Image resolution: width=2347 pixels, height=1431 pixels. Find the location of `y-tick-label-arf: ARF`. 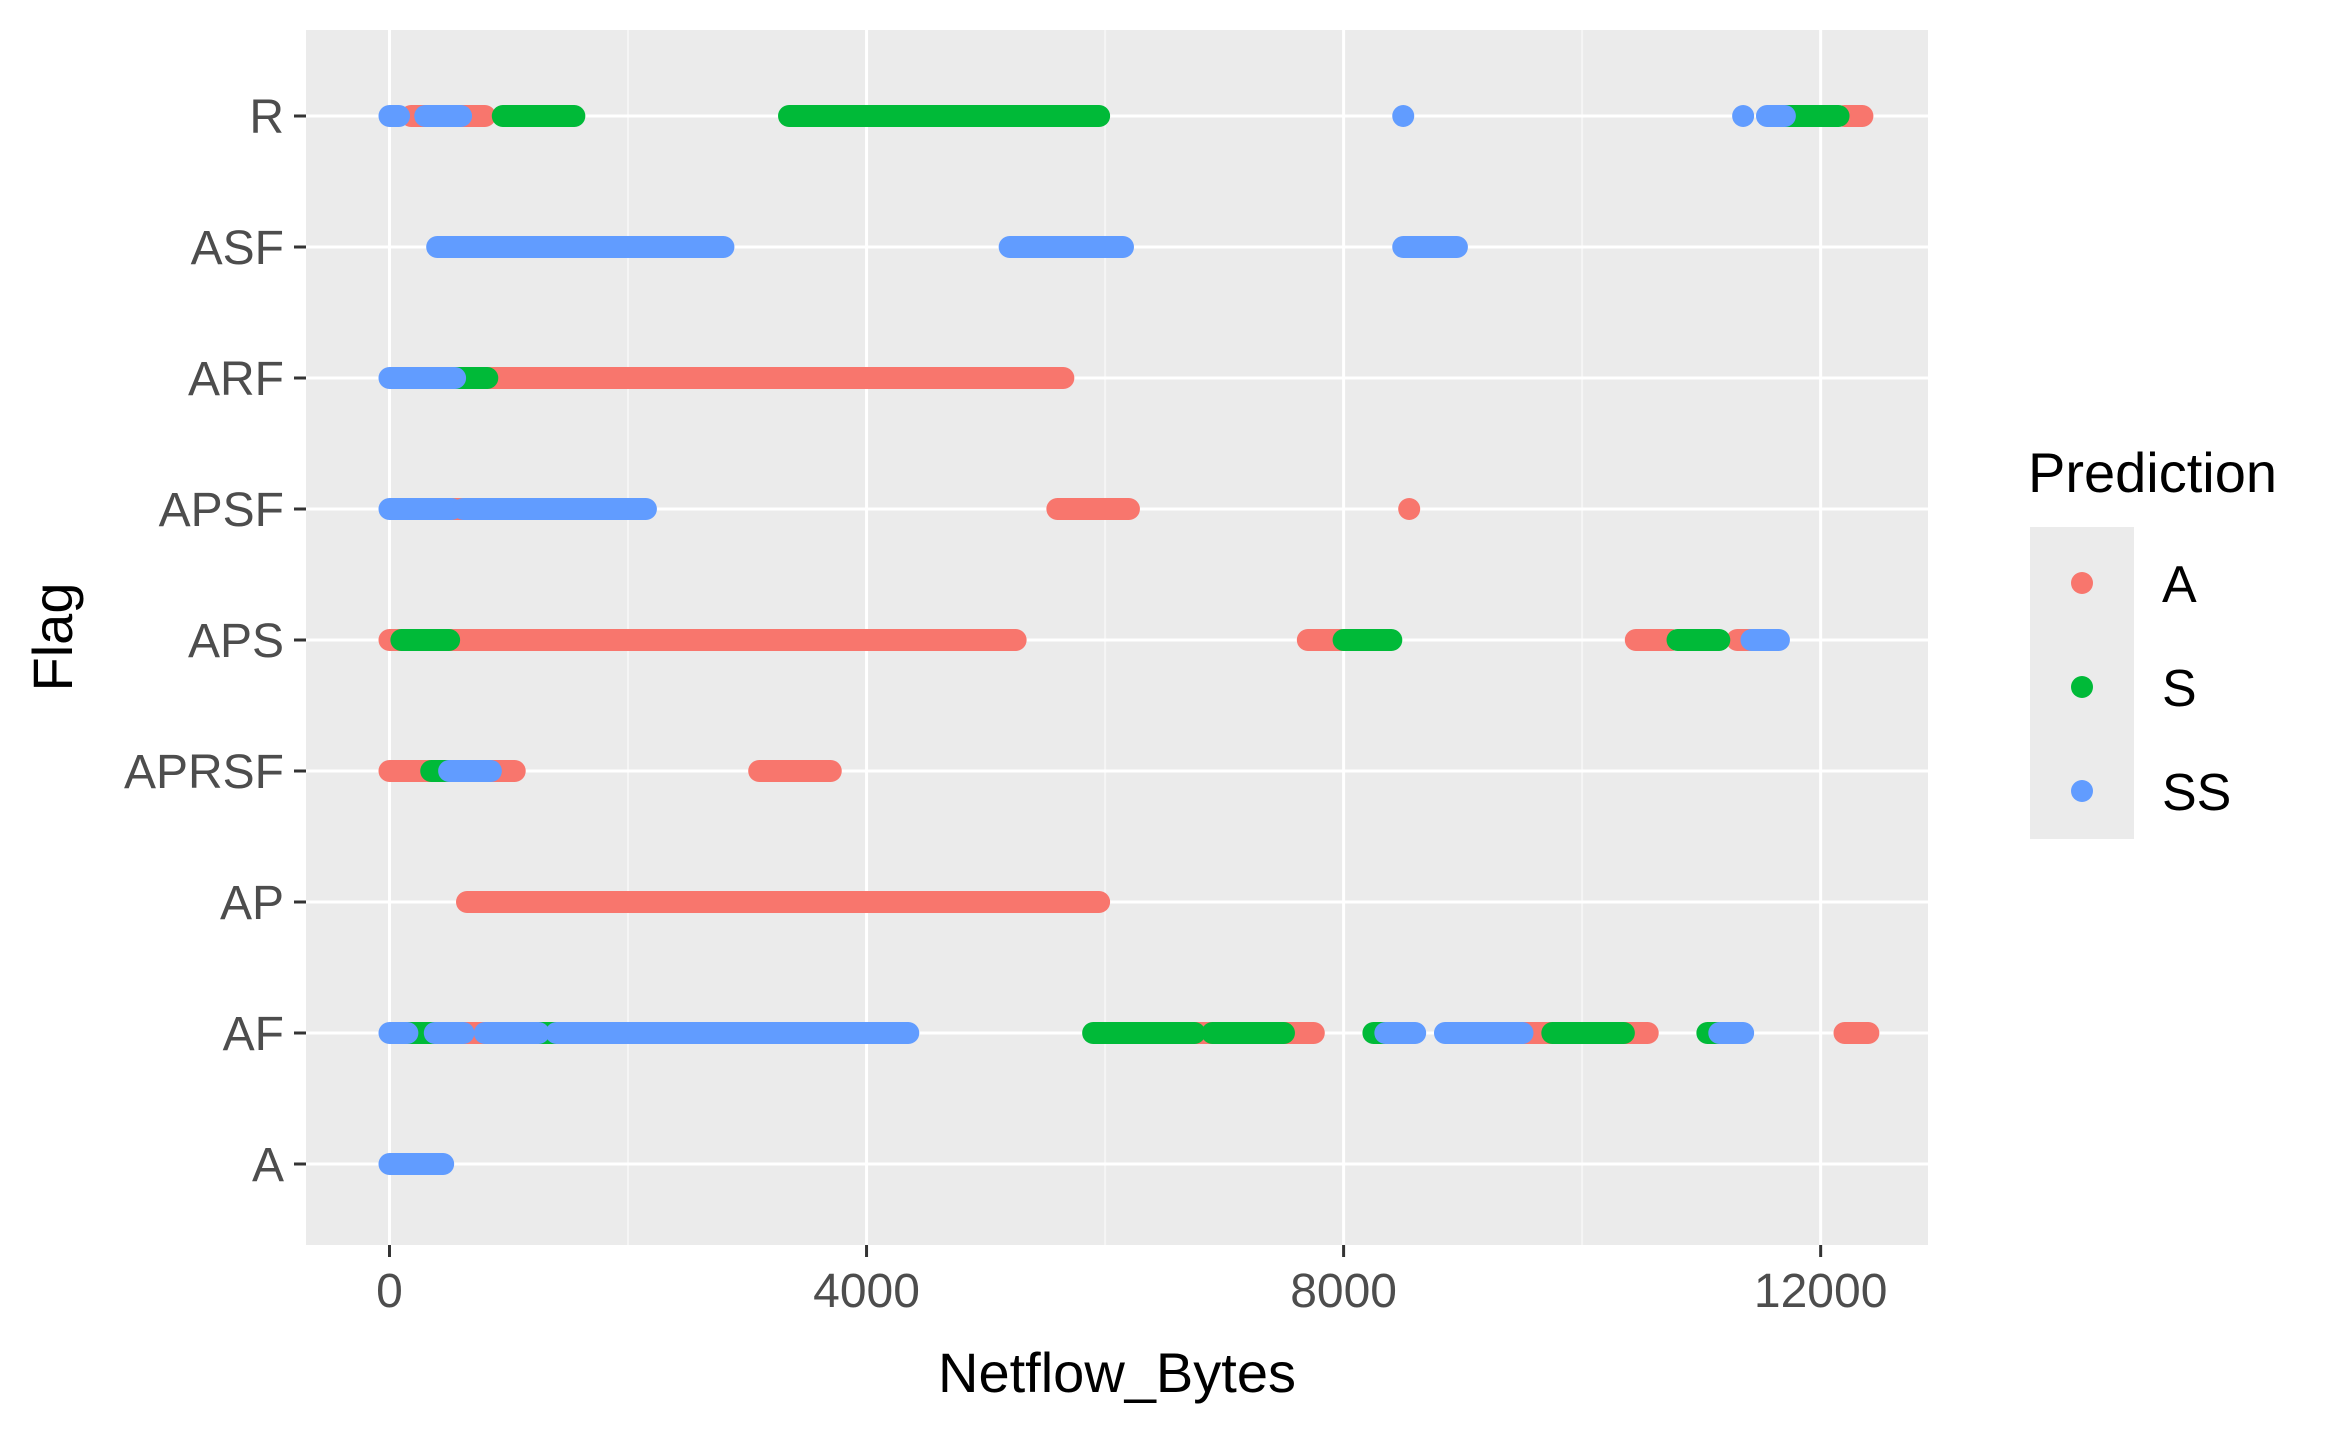

y-tick-label-arf: ARF is located at coordinates (236, 379).